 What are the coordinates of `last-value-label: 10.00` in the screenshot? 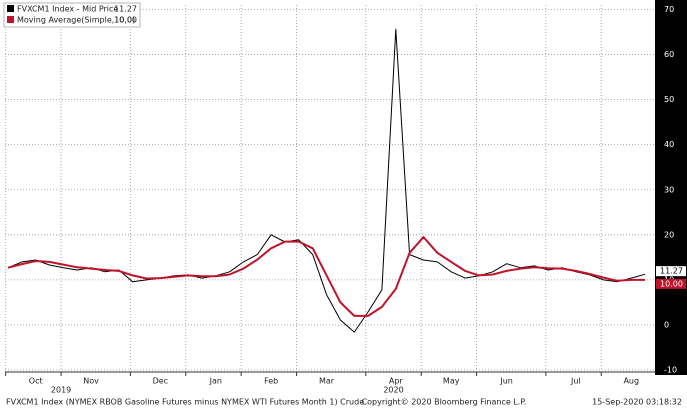 It's located at (671, 283).